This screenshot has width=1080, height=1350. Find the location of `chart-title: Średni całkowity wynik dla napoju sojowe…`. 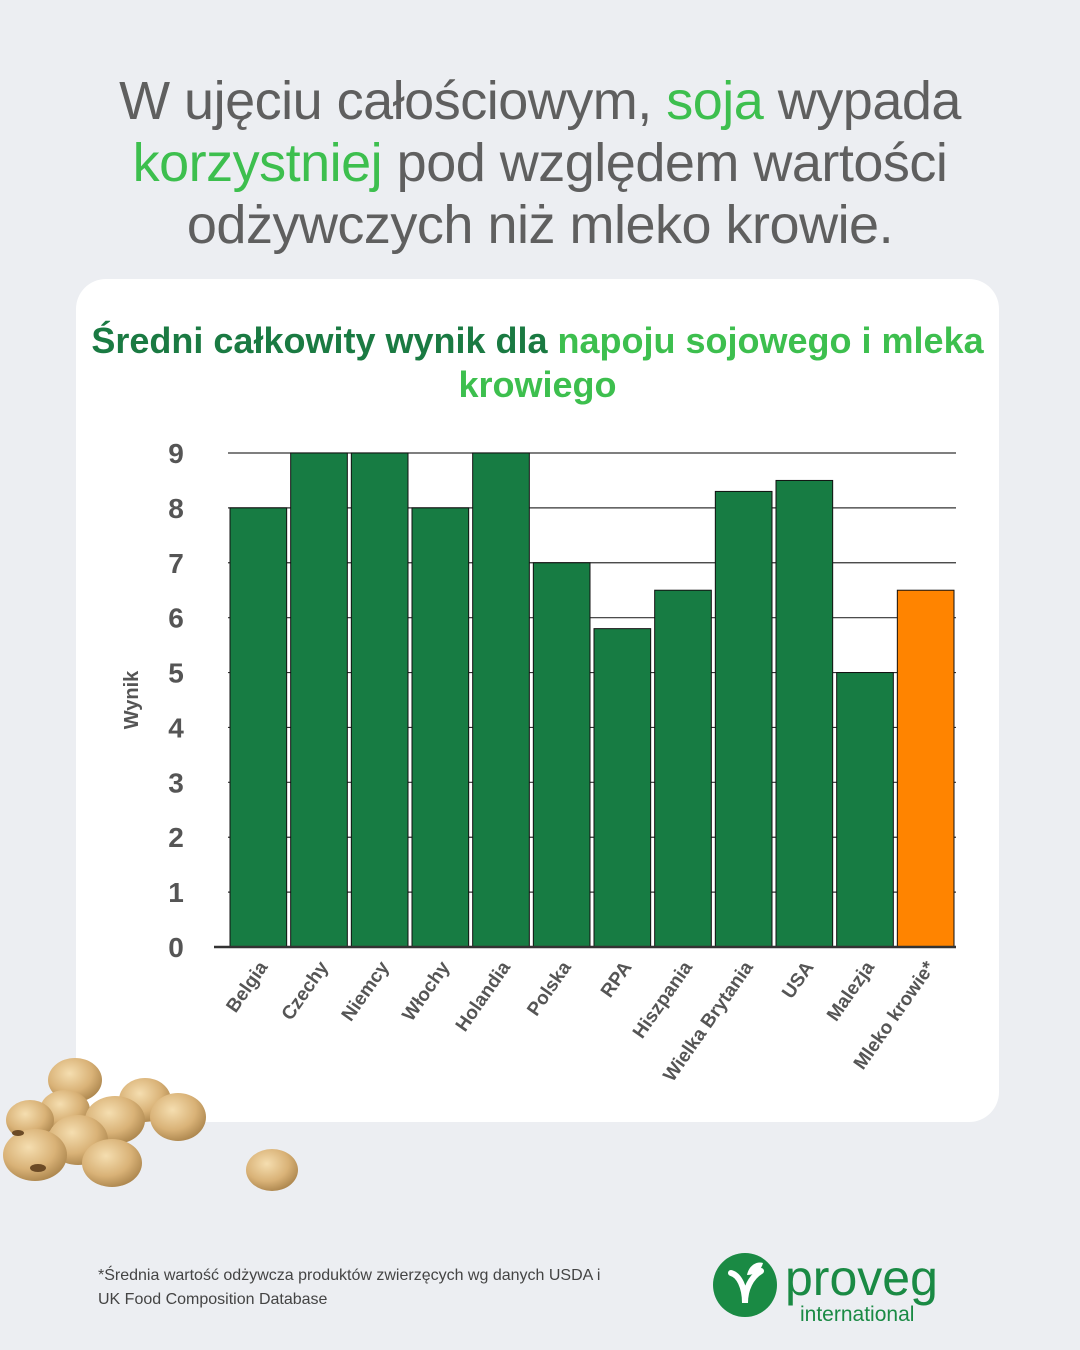

chart-title: Średni całkowity wynik dla napoju sojowe… is located at coordinates (537, 363).